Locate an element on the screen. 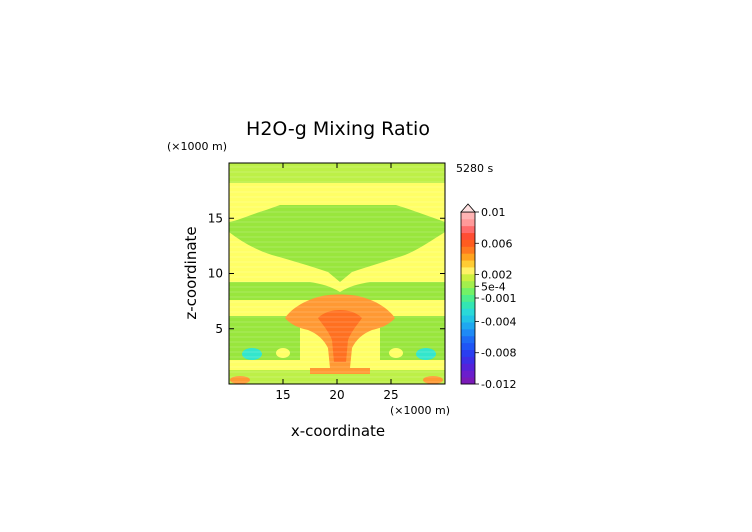 Image resolution: width=752 pixels, height=532 pixels. contour-field is located at coordinates (337, 273).